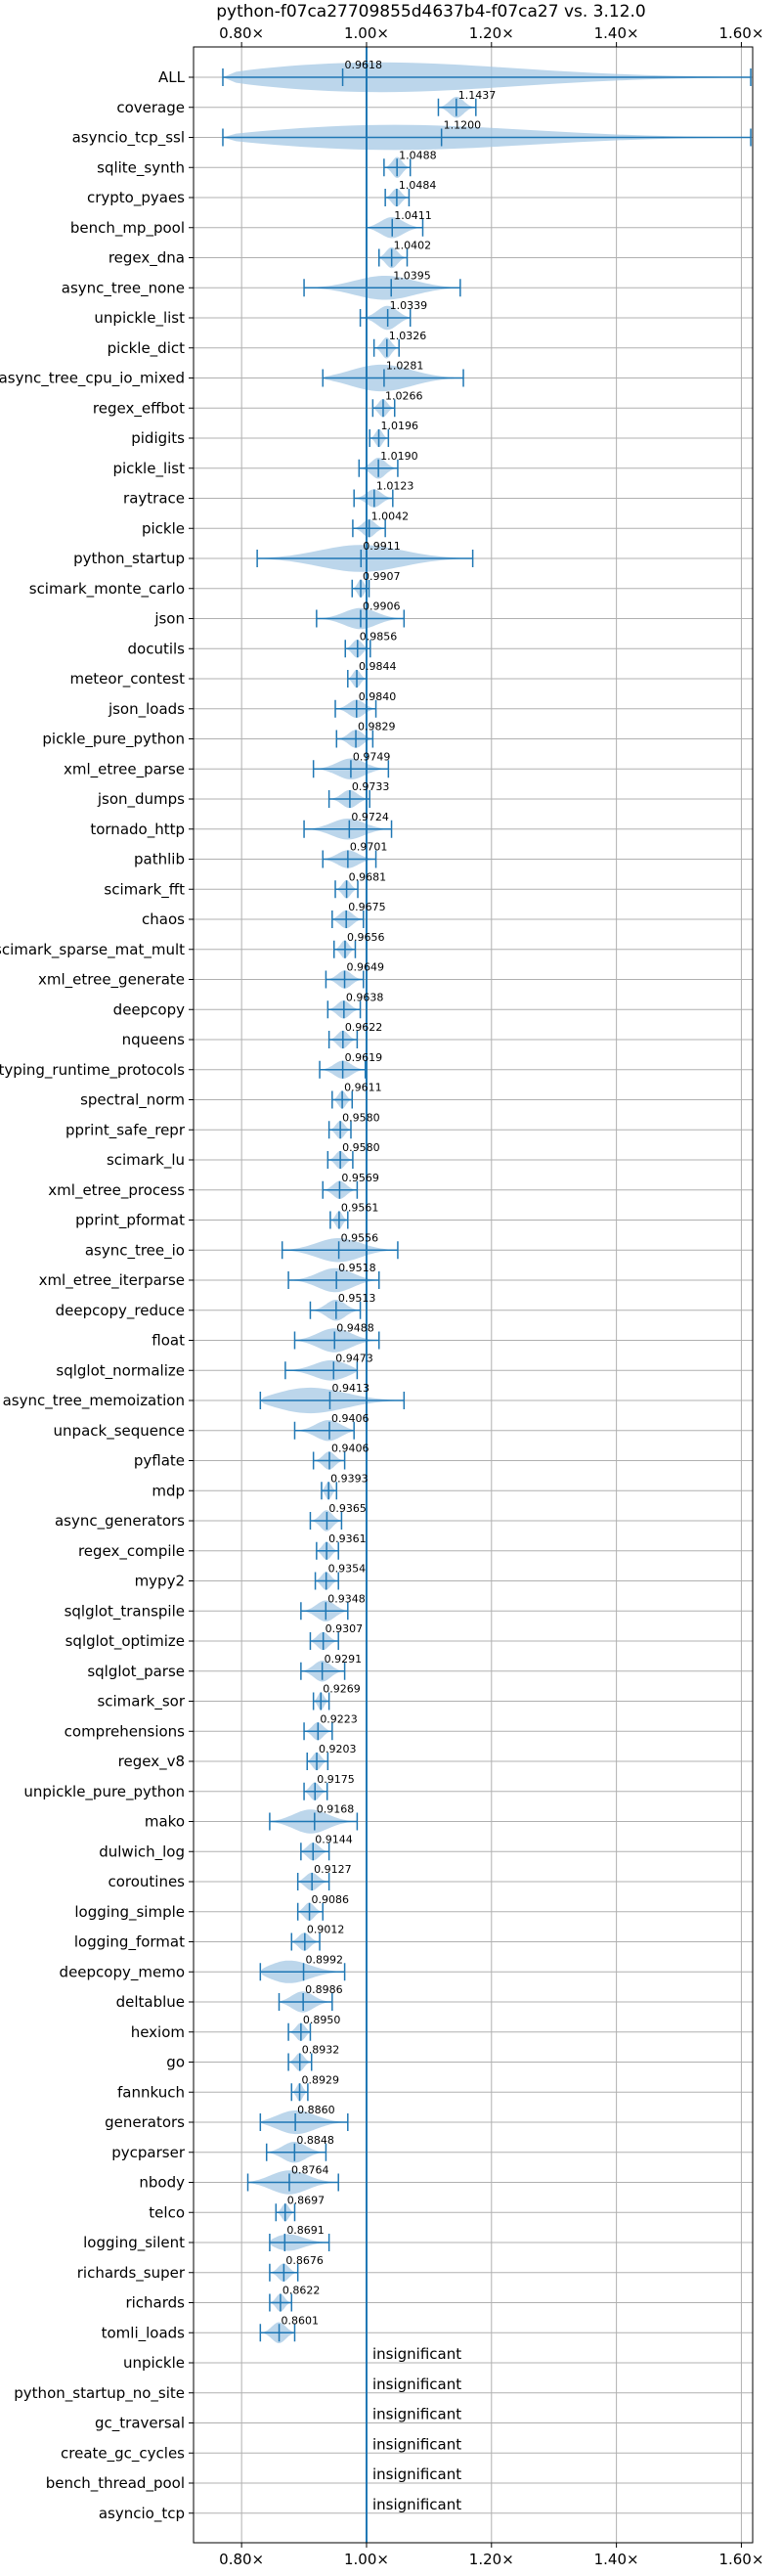 Image resolution: width=782 pixels, height=2576 pixels. I want to click on benchmark-value-label: 0.9656, so click(366, 938).